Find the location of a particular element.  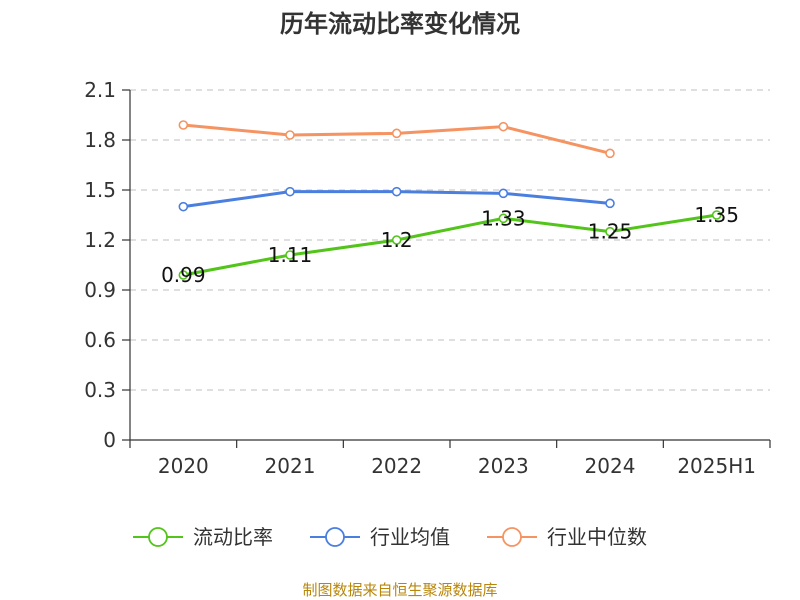

legend-label: 行业中位数 is located at coordinates (597, 537).